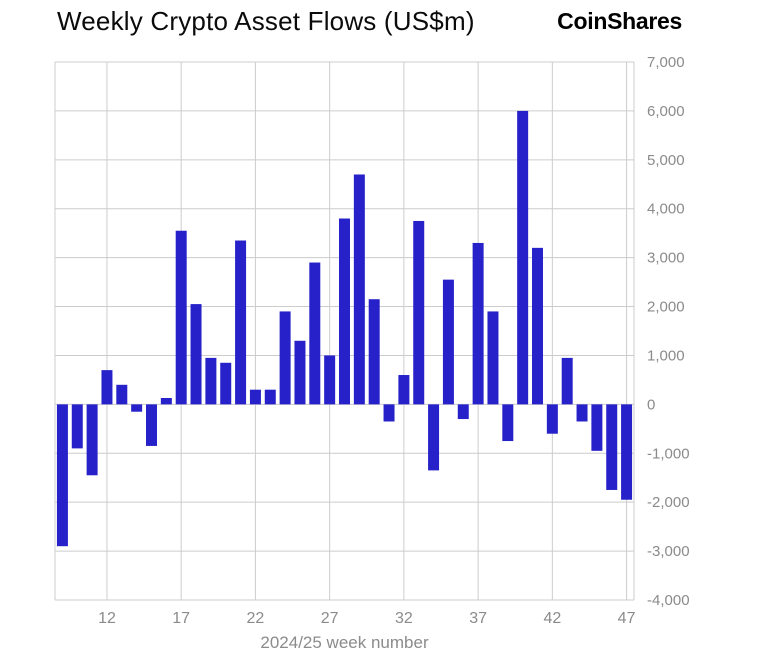 This screenshot has height=667, width=776. Describe the element at coordinates (552, 618) in the screenshot. I see `x-tick-label: 42` at that location.